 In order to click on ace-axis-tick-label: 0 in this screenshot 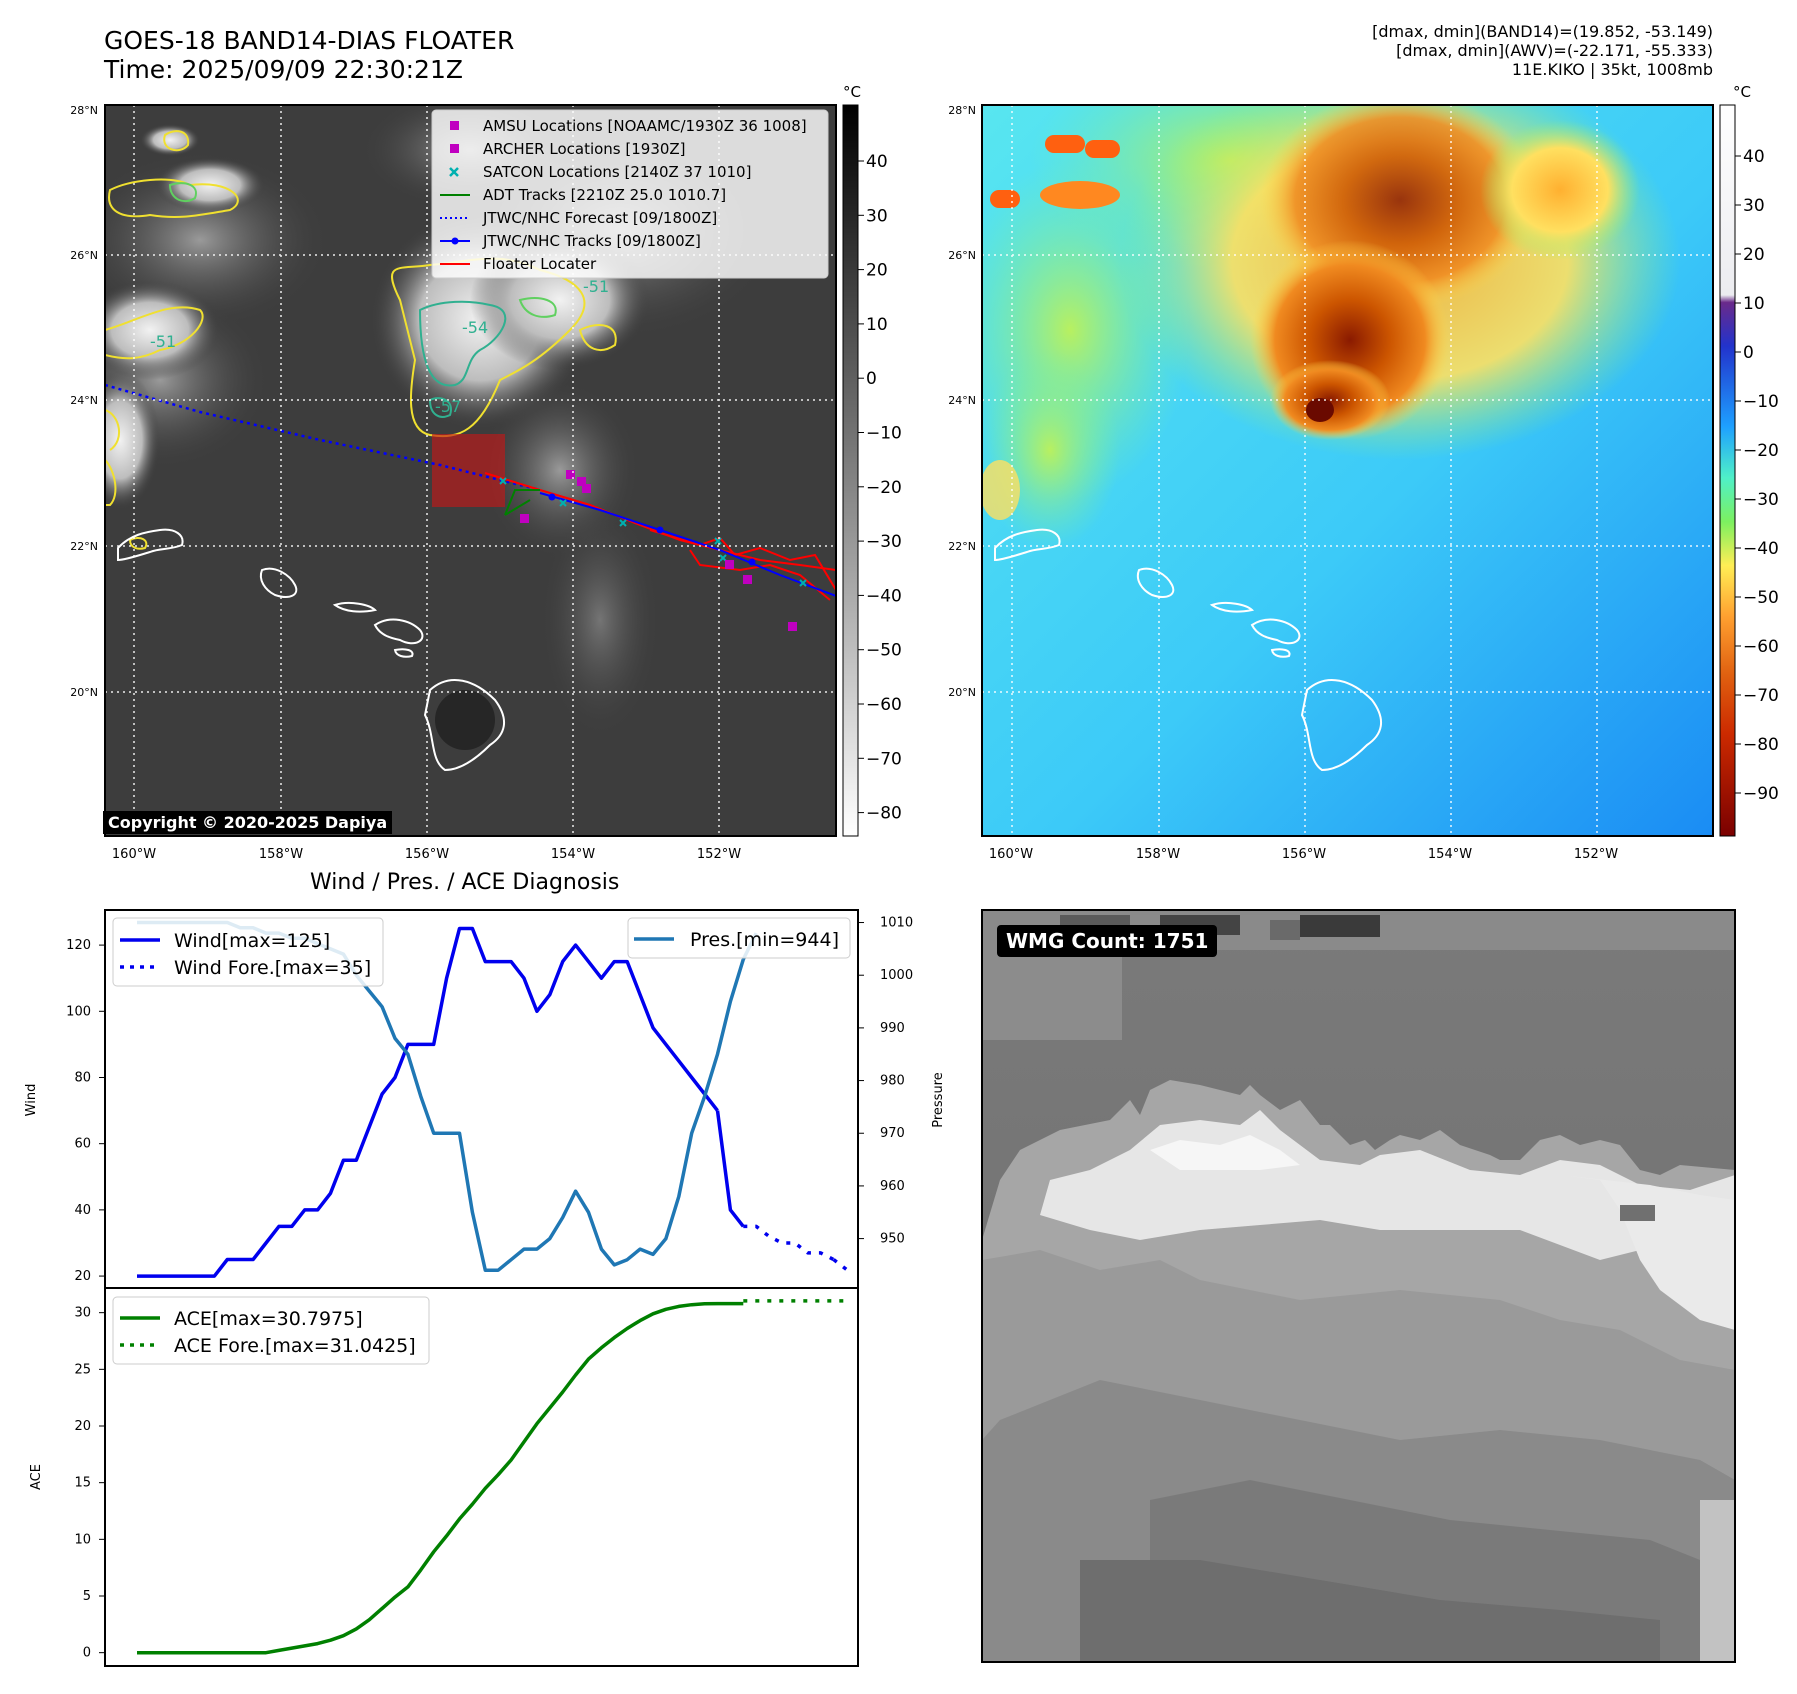, I will do `click(87, 1653)`.